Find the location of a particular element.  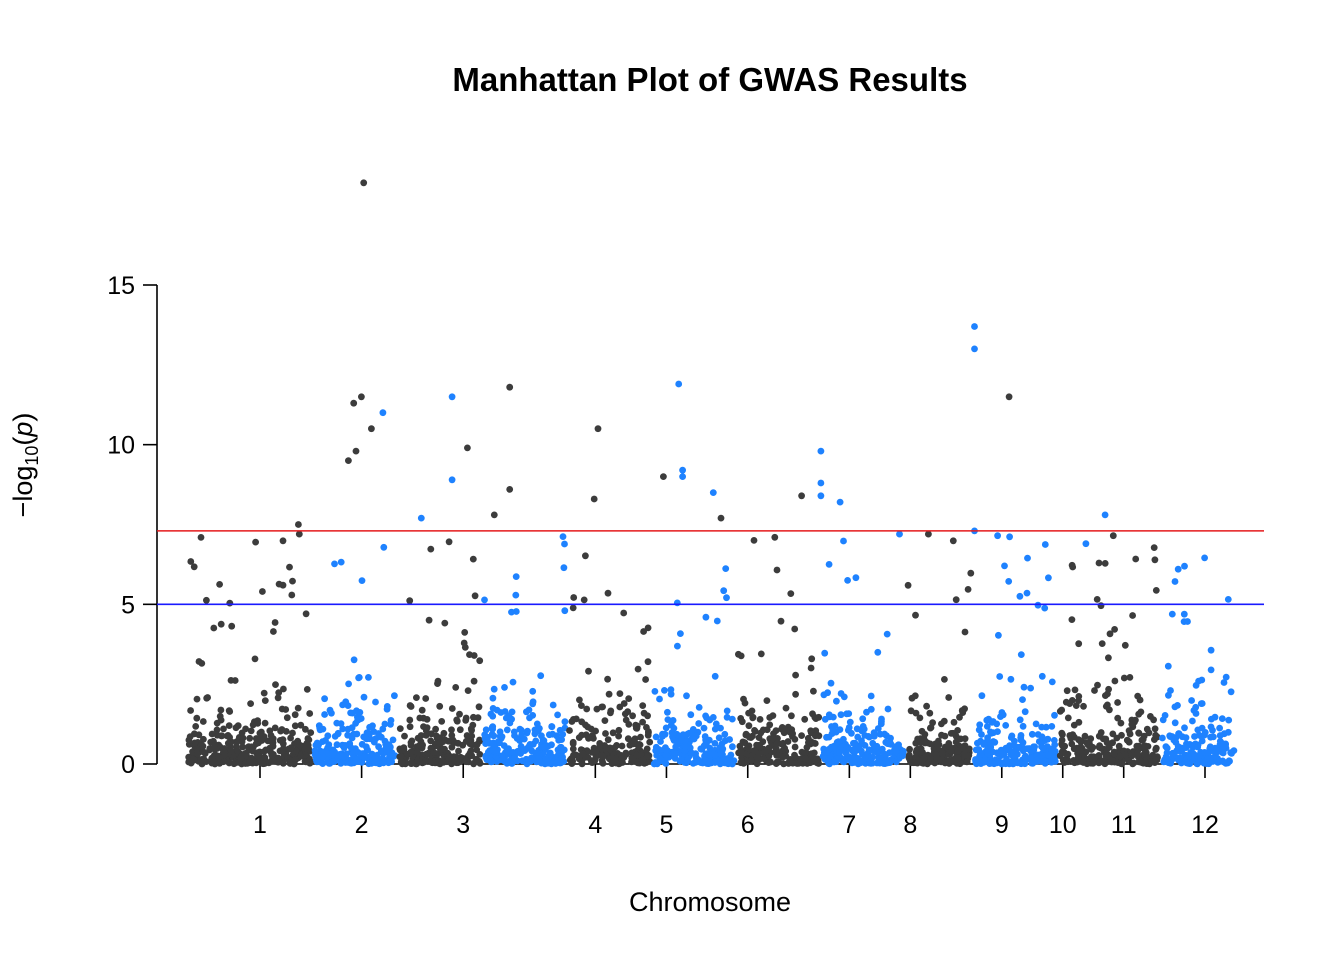

x-tick-label: 9 is located at coordinates (1002, 825).